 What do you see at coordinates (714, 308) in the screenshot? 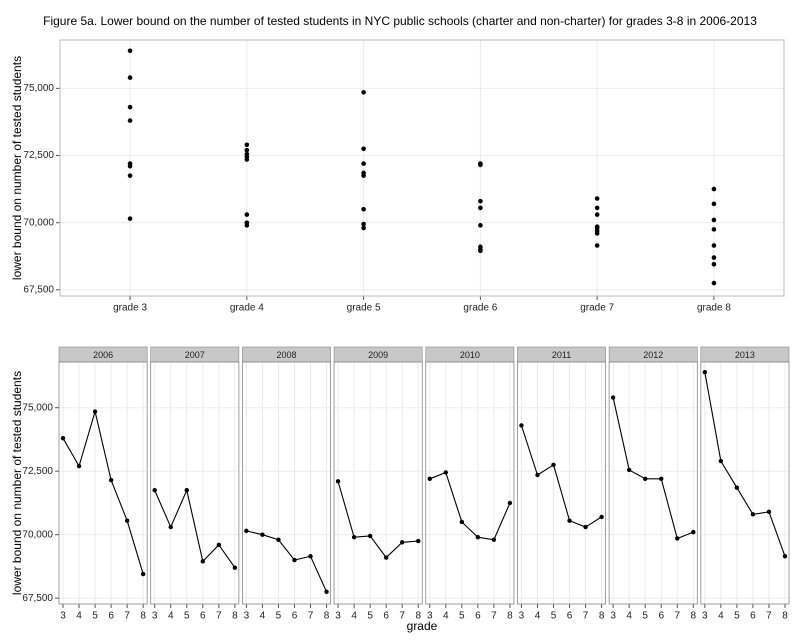
I see `x-tick-label: grade 8` at bounding box center [714, 308].